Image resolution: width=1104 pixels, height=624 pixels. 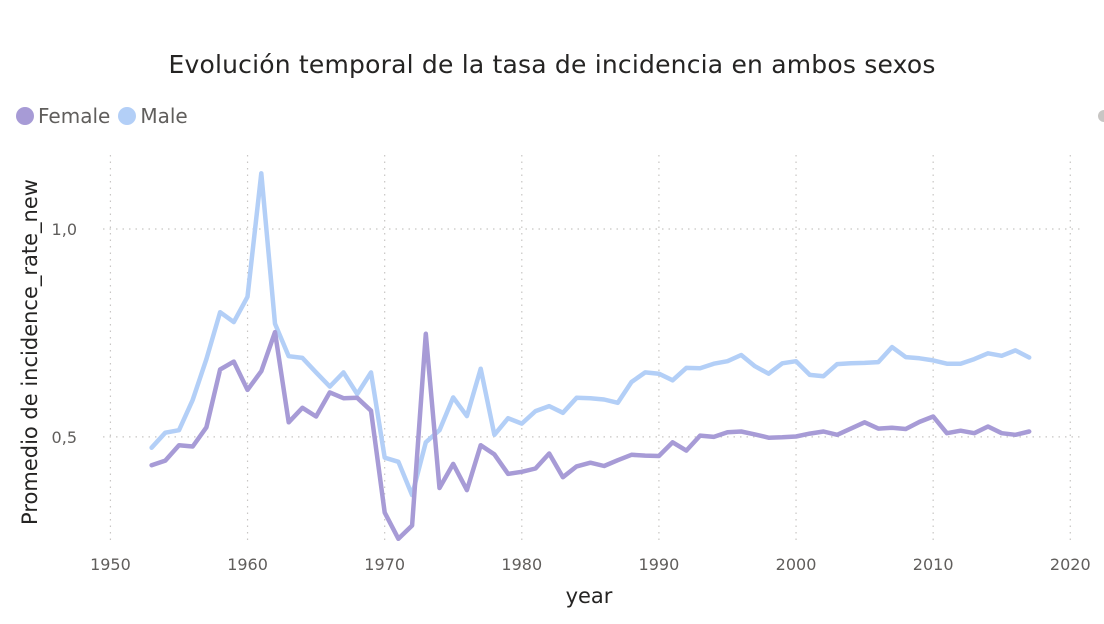 What do you see at coordinates (127, 116) in the screenshot?
I see `legend-swatch-male` at bounding box center [127, 116].